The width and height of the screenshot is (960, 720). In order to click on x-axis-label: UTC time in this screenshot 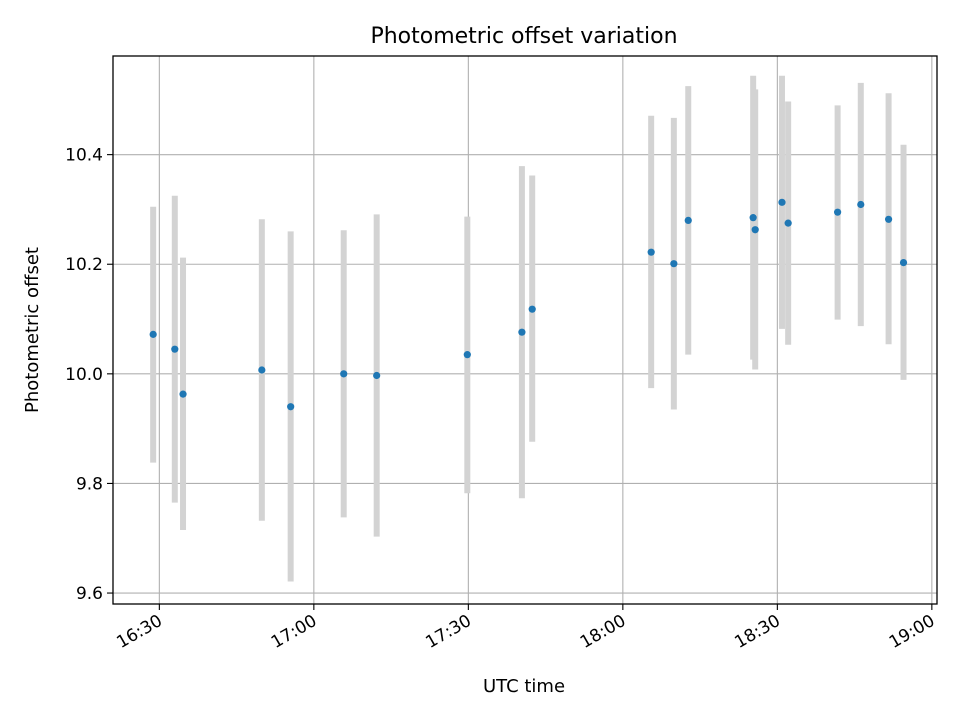, I will do `click(524, 686)`.